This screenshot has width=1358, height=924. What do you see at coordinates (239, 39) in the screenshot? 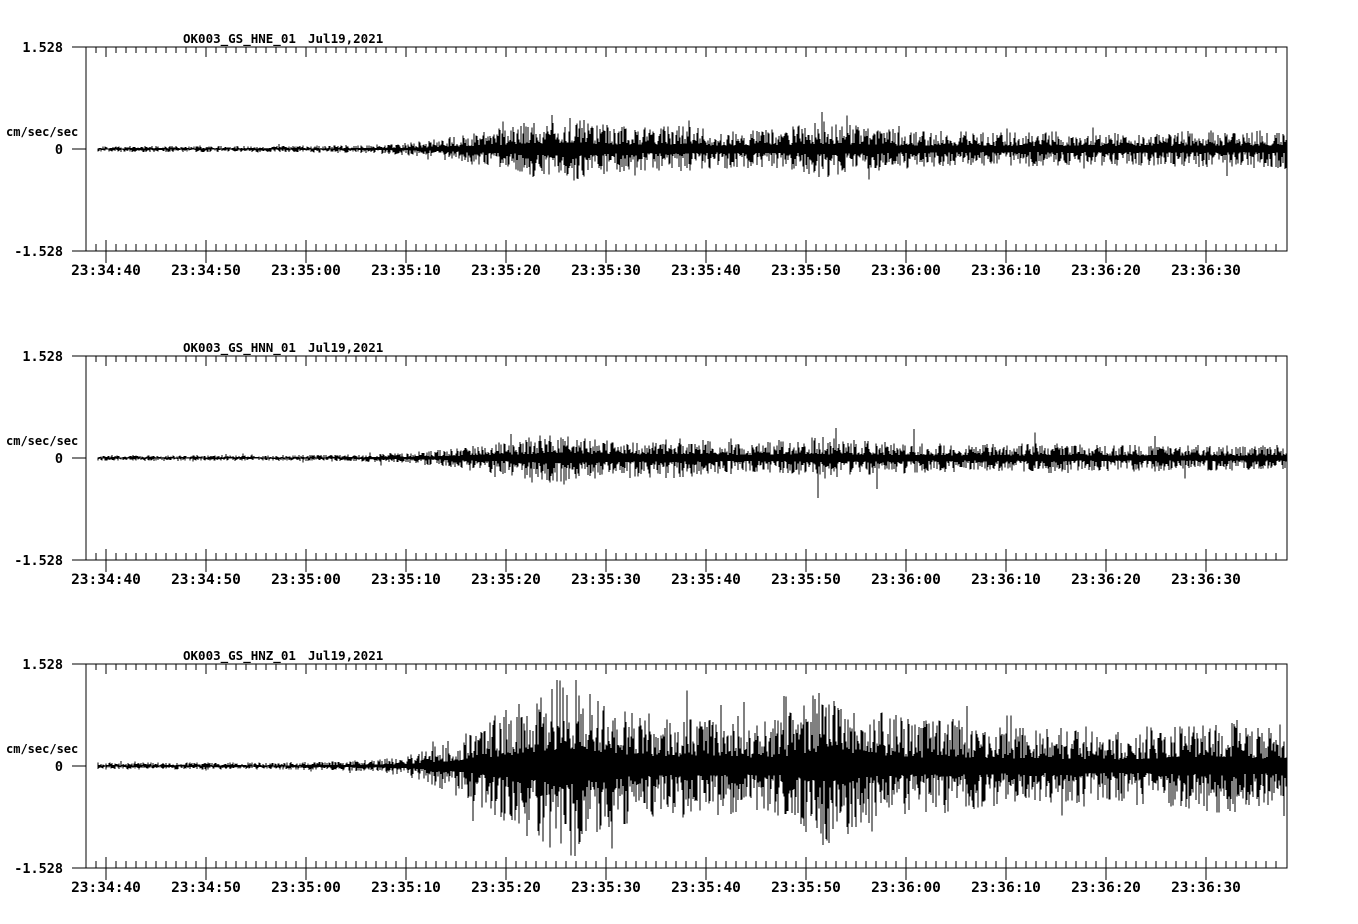
I see `panel-title-station: OK003_GS_HNE_01` at bounding box center [239, 39].